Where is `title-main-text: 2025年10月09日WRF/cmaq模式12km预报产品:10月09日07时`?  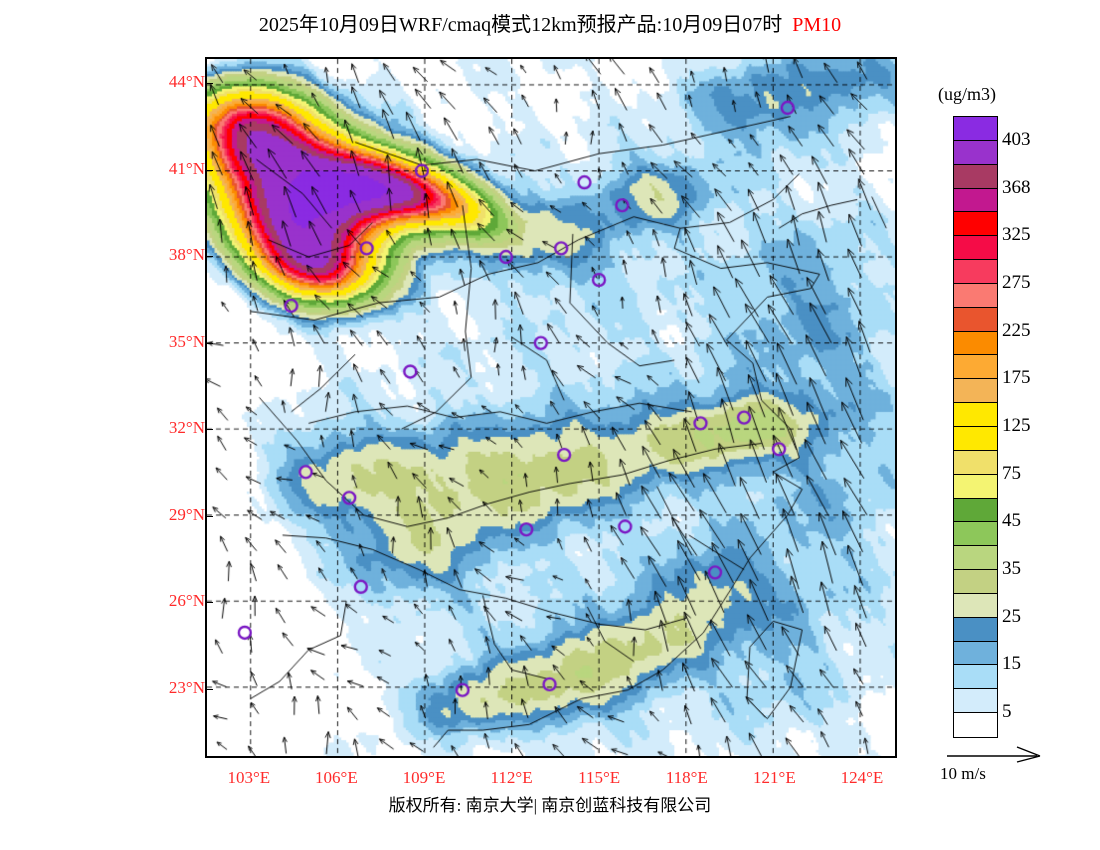 title-main-text: 2025年10月09日WRF/cmaq模式12km预报产品:10月09日07时 is located at coordinates (520, 25).